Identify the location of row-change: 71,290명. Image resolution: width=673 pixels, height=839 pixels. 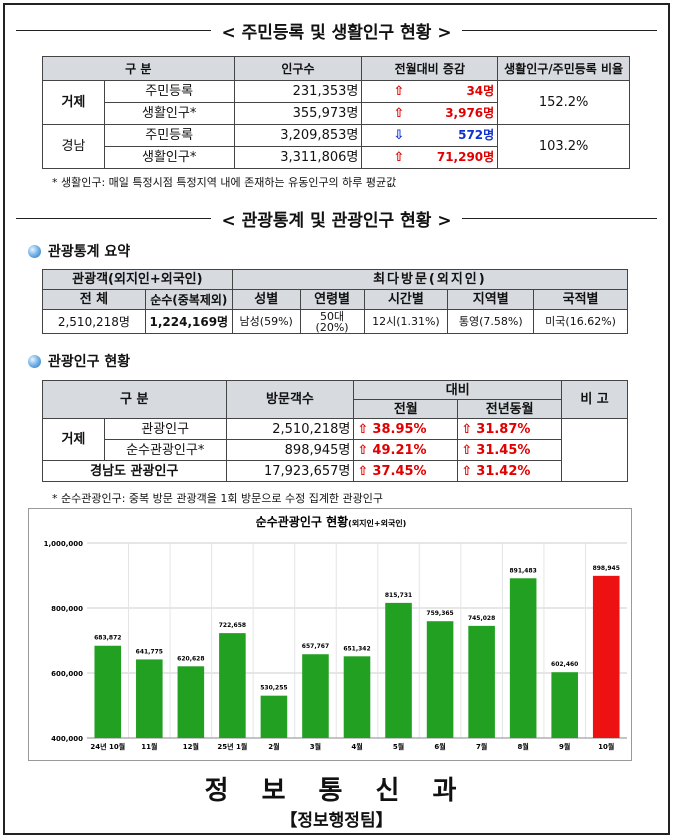
(465, 157).